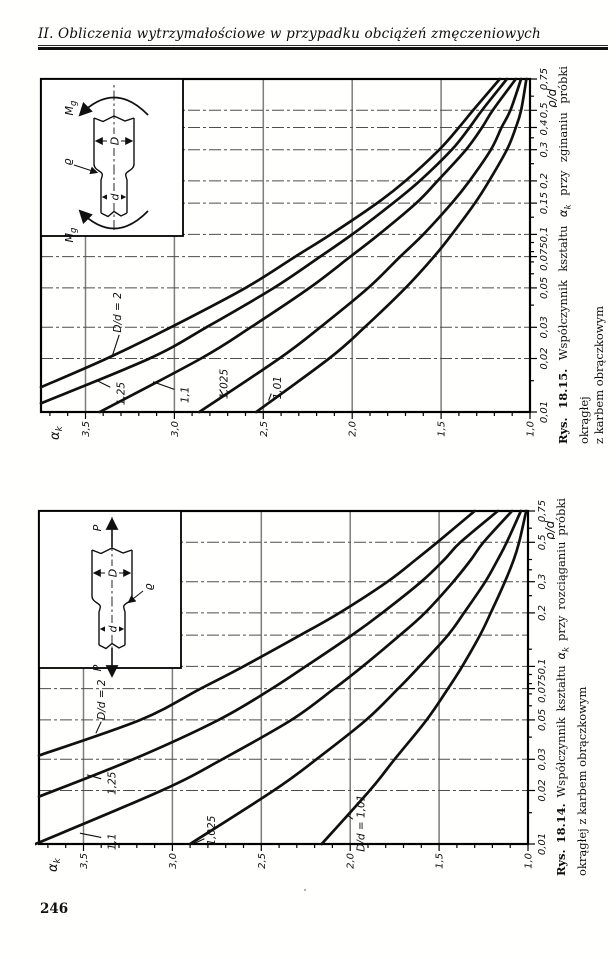  I want to click on header-rule-thin, so click(323, 45).